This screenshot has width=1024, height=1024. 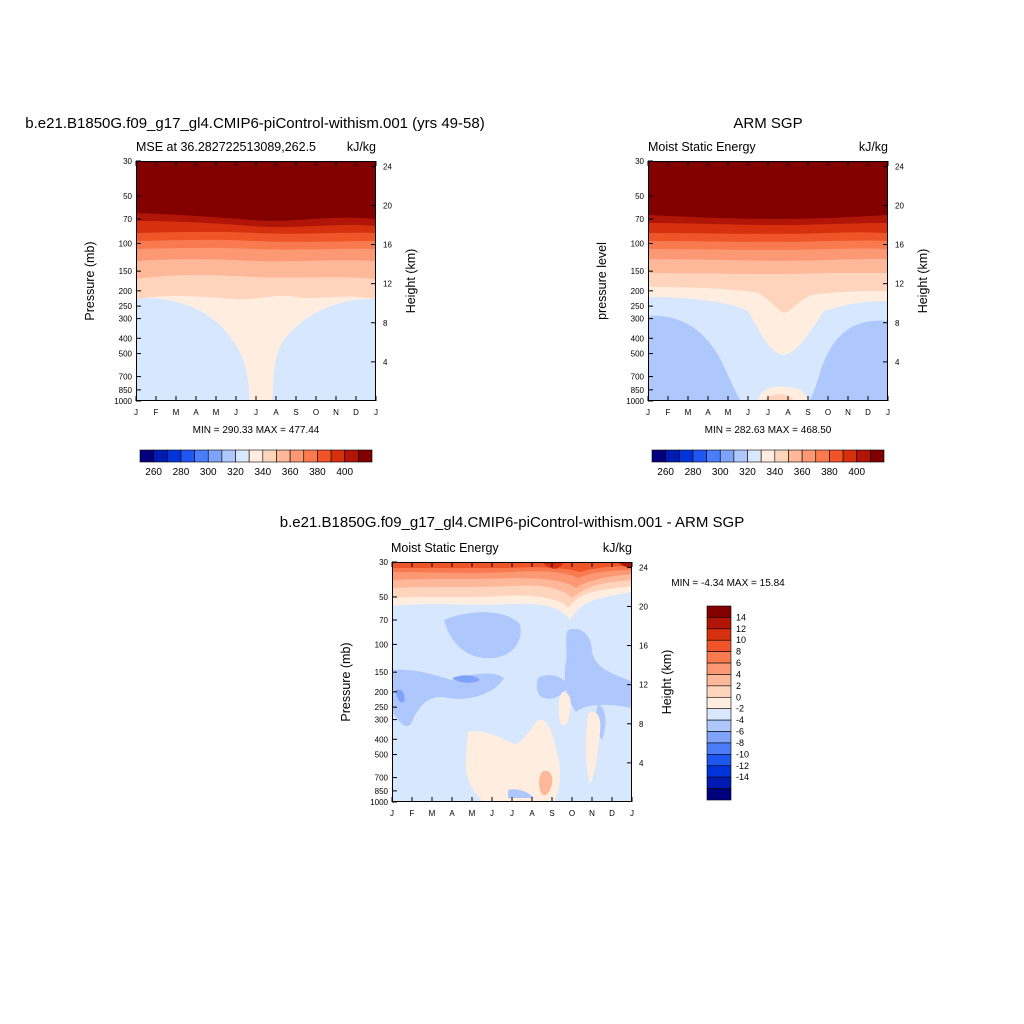 I want to click on colorbar-tick-label: 380, so click(x=317, y=472).